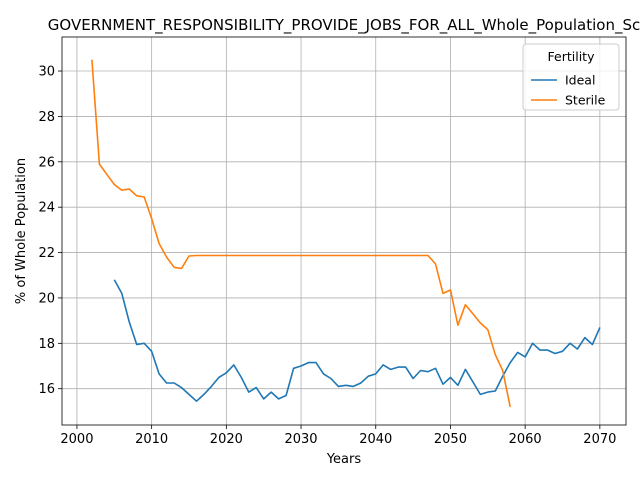  What do you see at coordinates (46, 208) in the screenshot?
I see `y-tick-label: 24` at bounding box center [46, 208].